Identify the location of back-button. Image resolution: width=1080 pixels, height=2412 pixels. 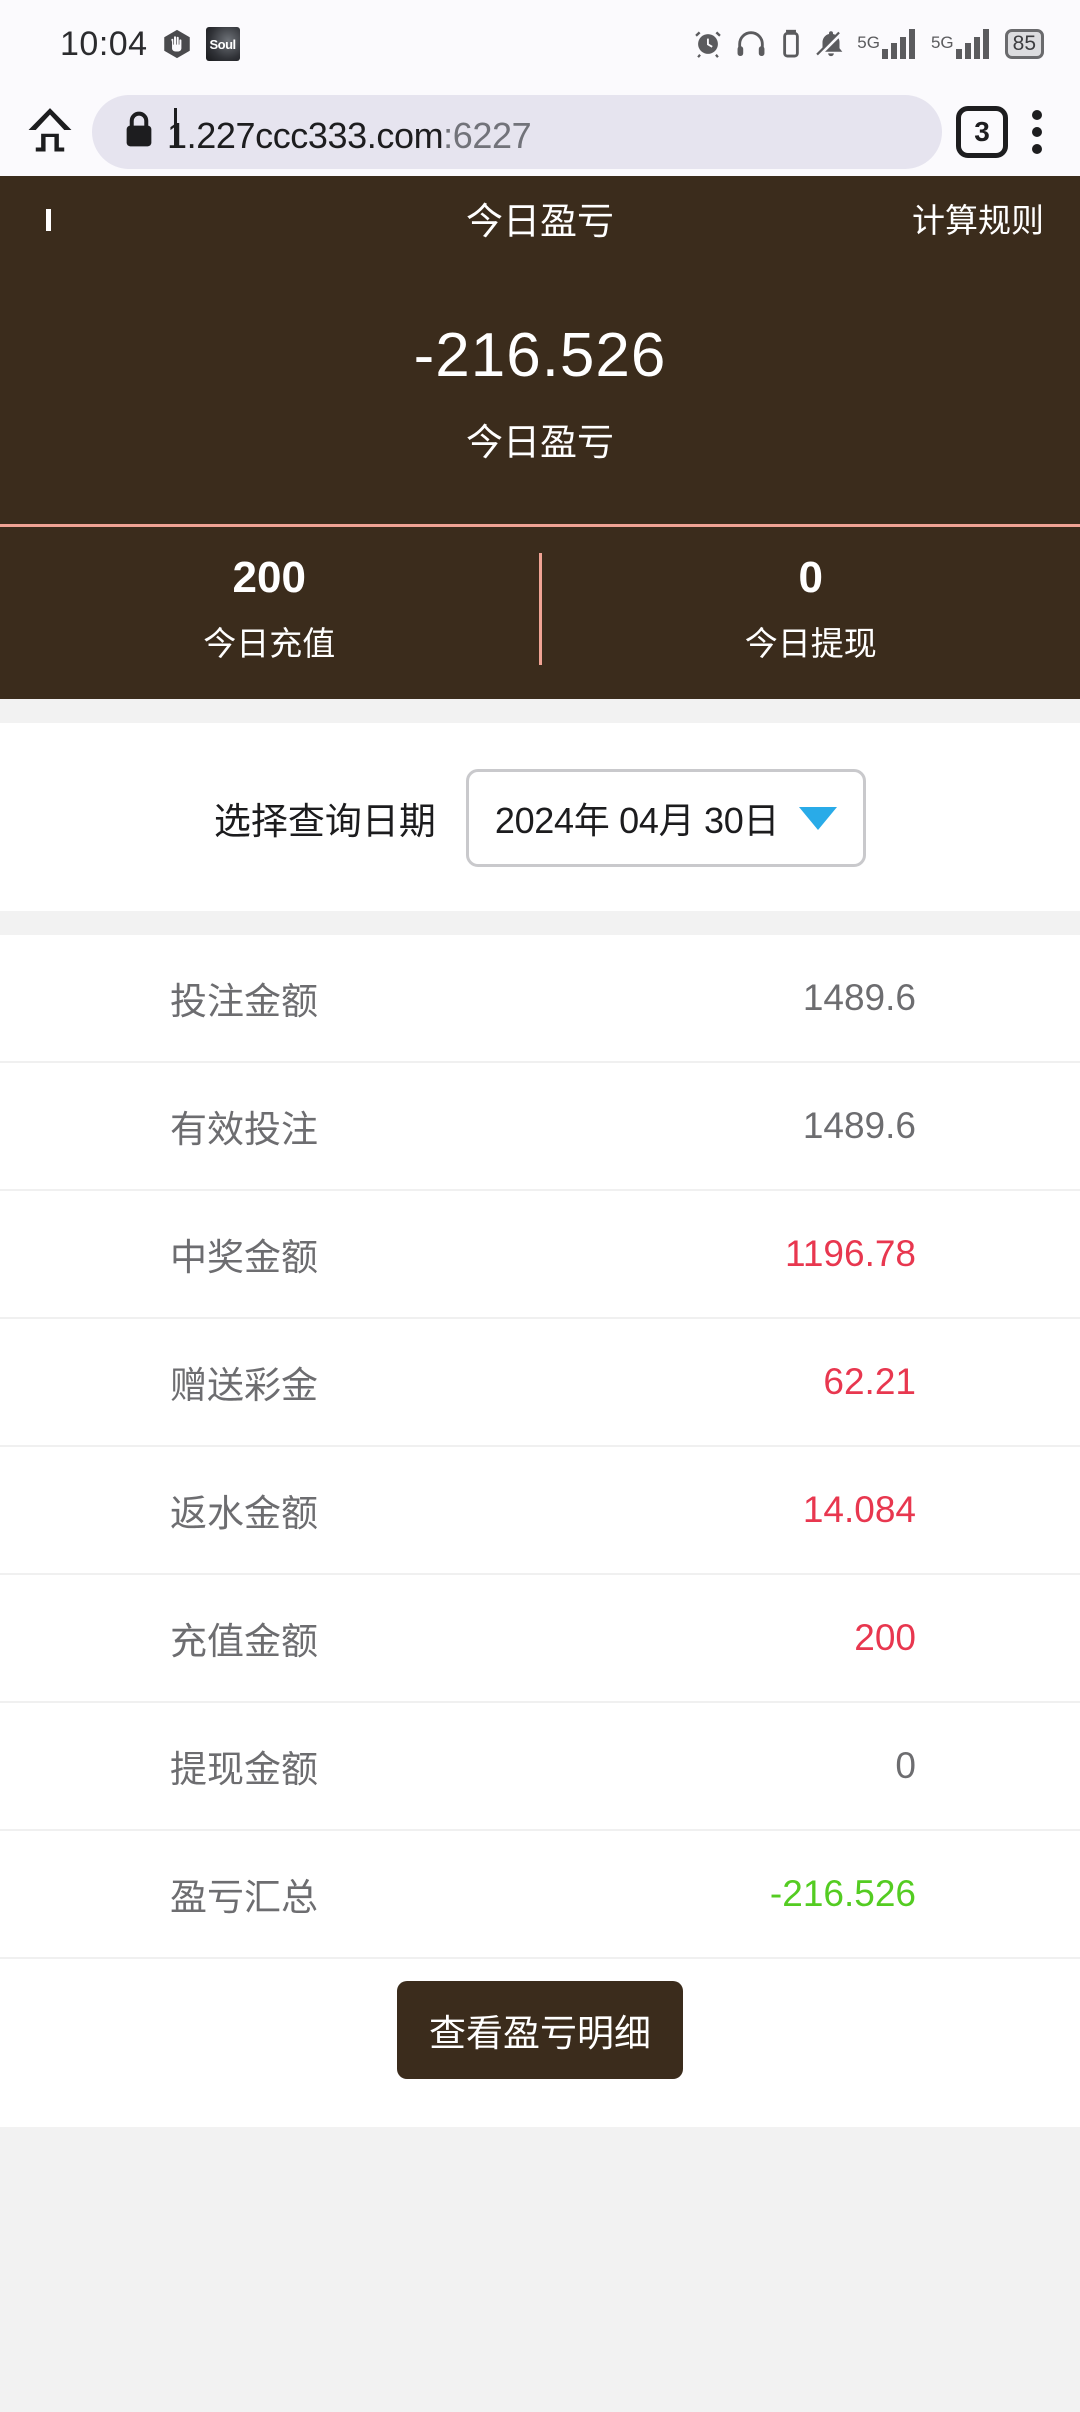
(43, 220).